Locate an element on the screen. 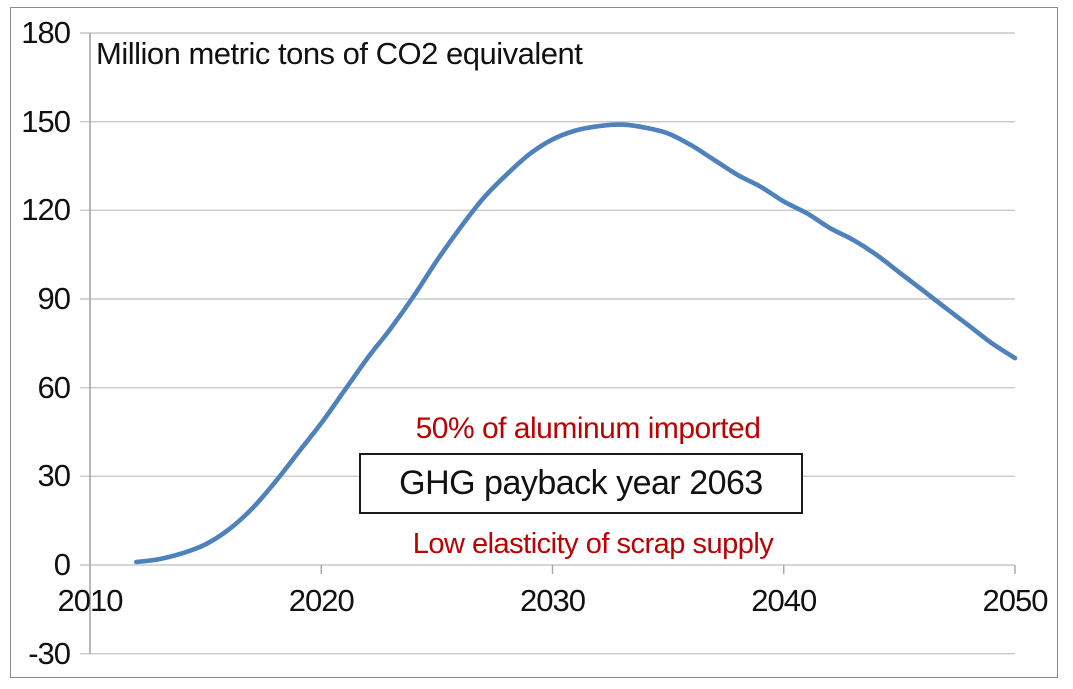 Image resolution: width=1073 pixels, height=689 pixels. x-axis-tick-label: 2020 is located at coordinates (321, 600).